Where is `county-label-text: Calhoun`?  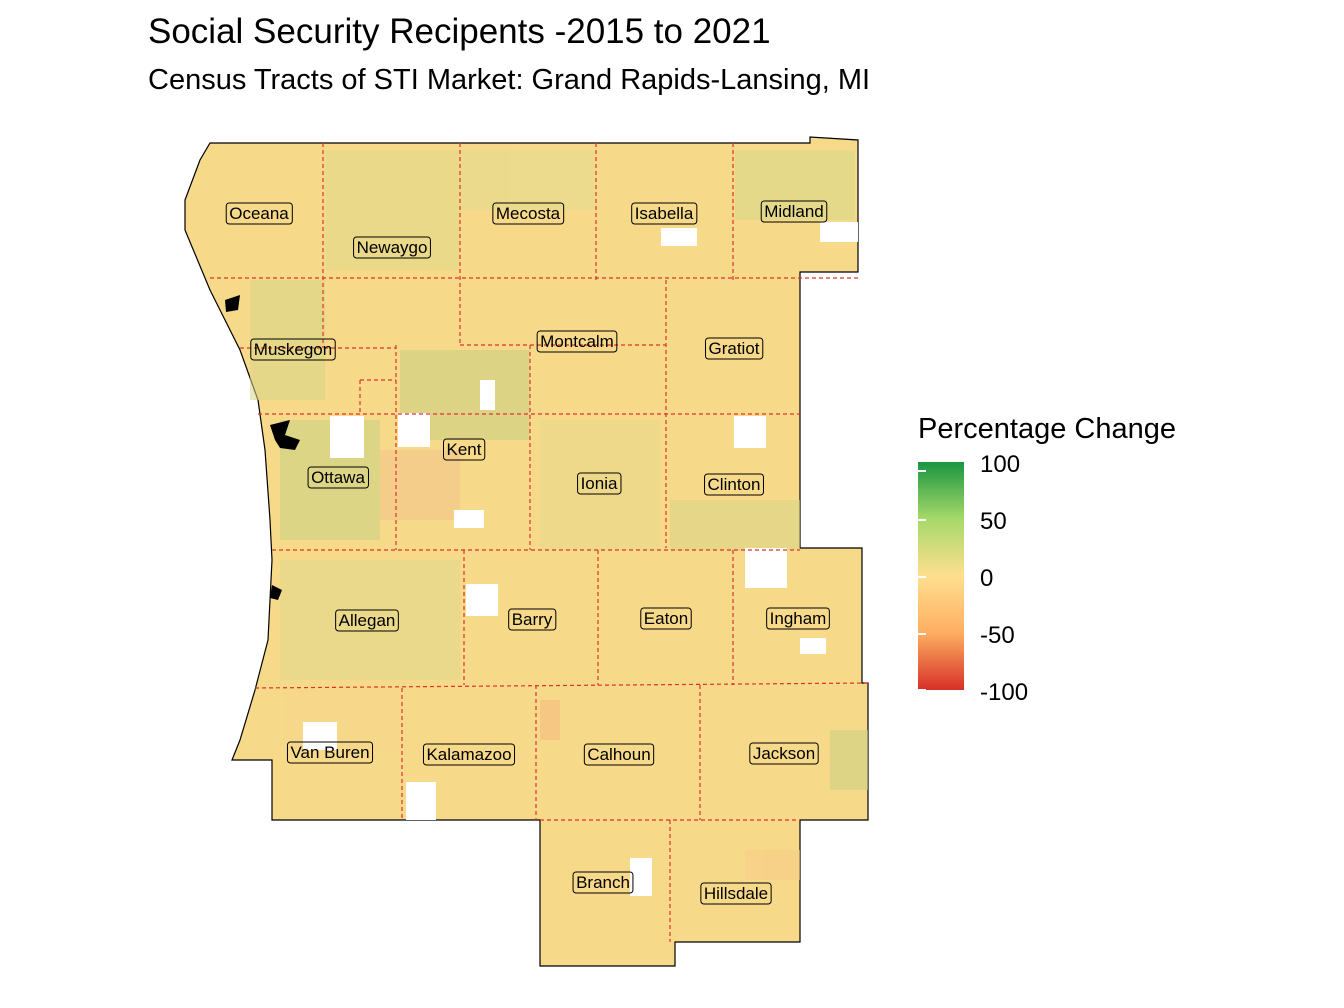 county-label-text: Calhoun is located at coordinates (618, 754).